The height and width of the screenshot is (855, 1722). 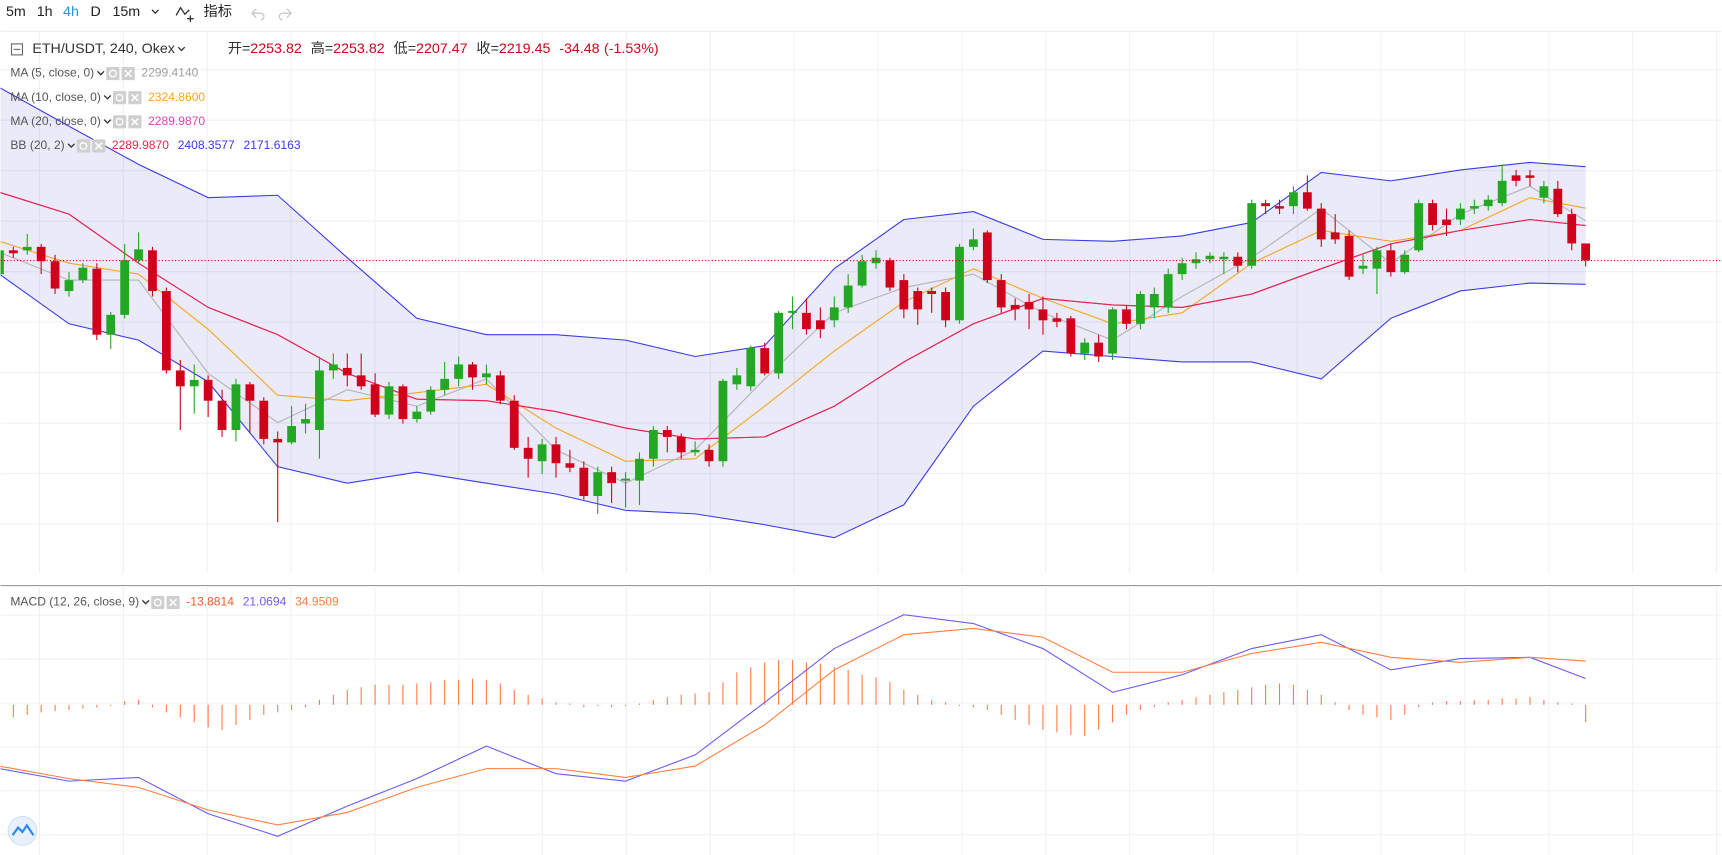 What do you see at coordinates (239, 49) in the screenshot?
I see `ohlc-label: 开=` at bounding box center [239, 49].